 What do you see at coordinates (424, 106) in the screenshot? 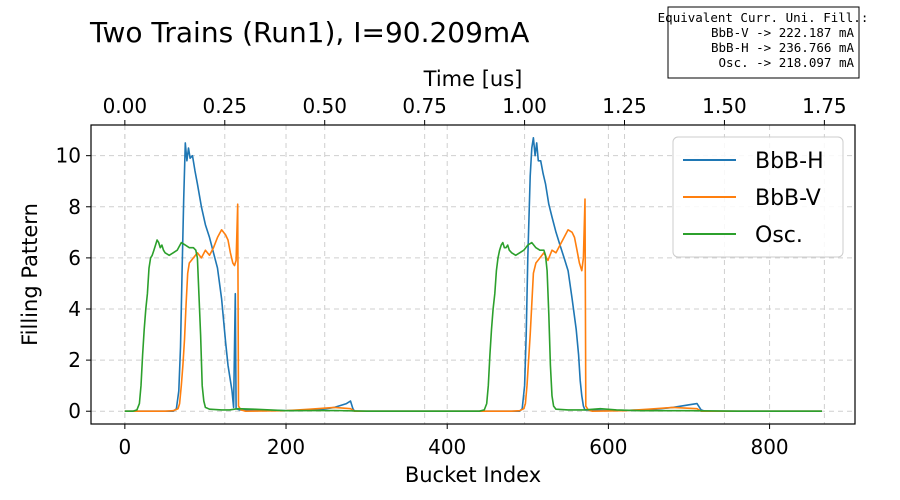
I see `x2-tick-label: 0.75` at bounding box center [424, 106].